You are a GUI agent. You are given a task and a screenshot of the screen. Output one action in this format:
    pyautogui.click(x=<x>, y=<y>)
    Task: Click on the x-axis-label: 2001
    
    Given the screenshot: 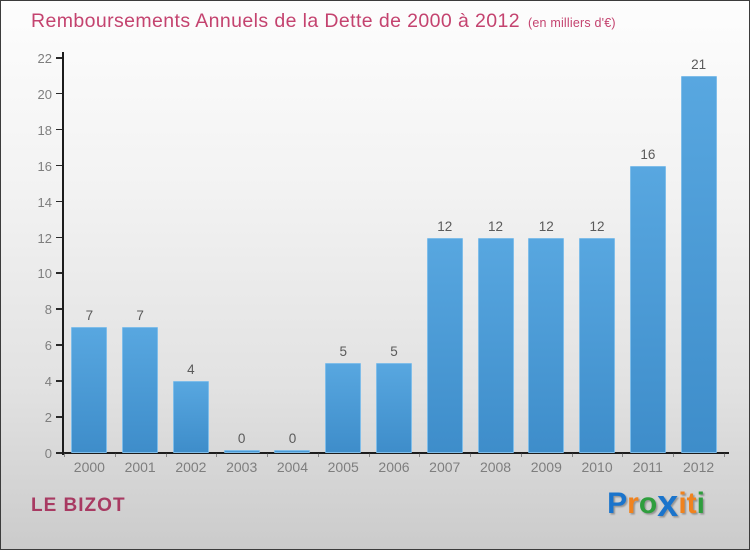 What is the action you would take?
    pyautogui.click(x=140, y=467)
    